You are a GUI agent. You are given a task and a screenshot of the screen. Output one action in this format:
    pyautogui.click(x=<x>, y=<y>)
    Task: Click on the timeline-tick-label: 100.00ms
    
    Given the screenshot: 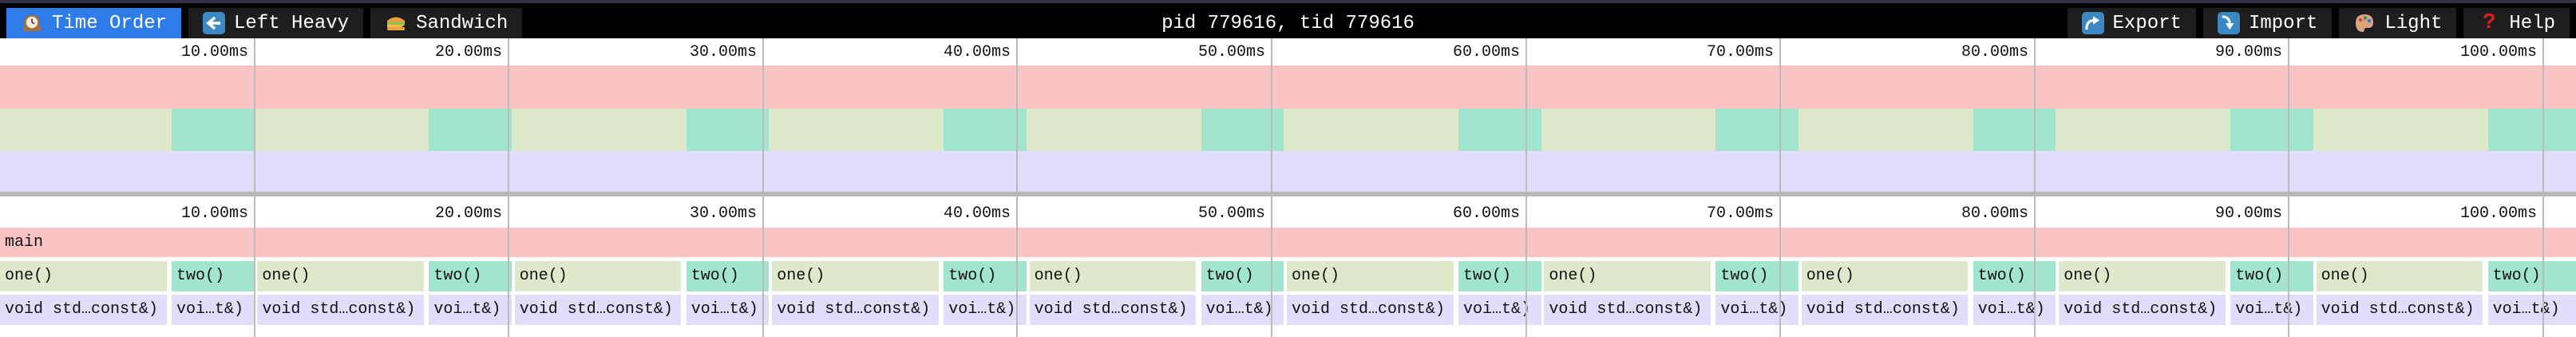 What is the action you would take?
    pyautogui.click(x=2498, y=213)
    